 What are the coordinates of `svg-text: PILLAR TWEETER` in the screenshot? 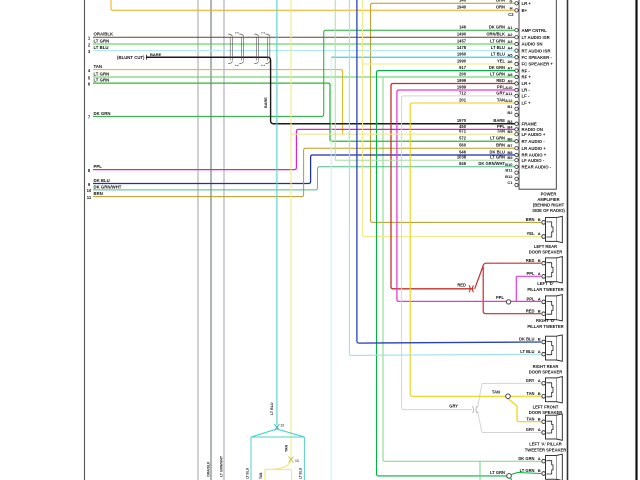 It's located at (545, 289).